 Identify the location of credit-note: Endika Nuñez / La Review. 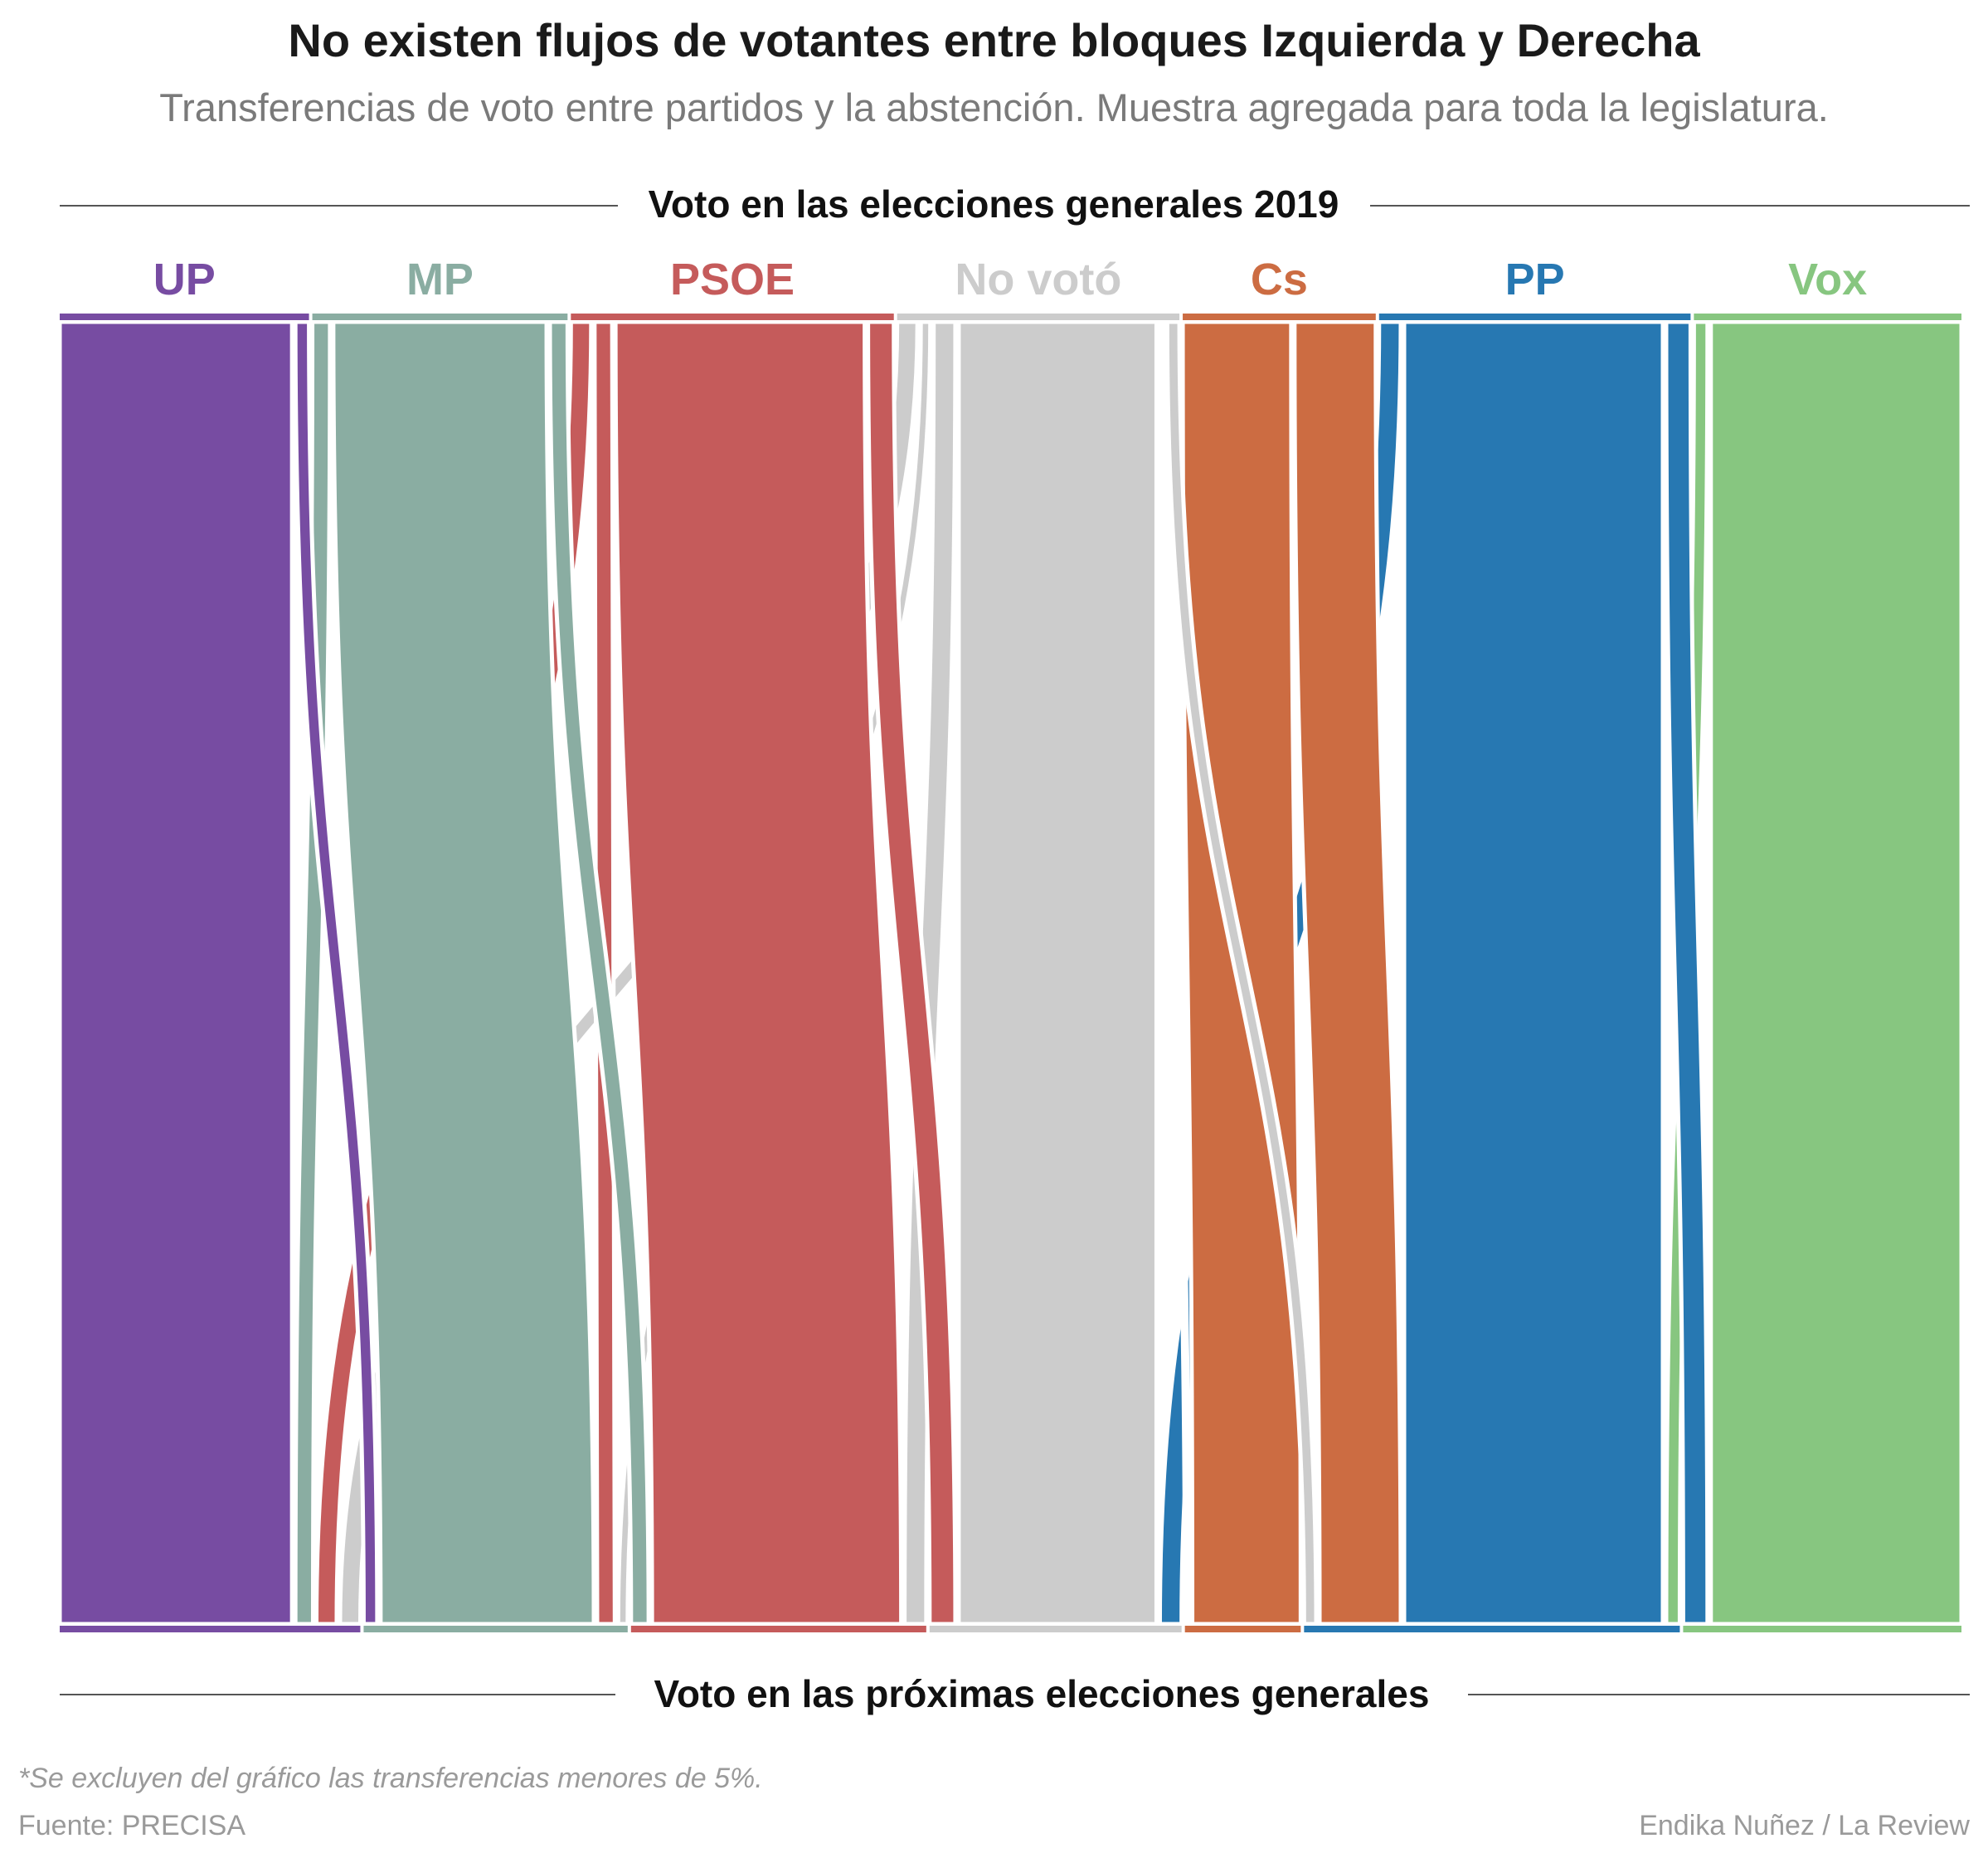
(1804, 1826).